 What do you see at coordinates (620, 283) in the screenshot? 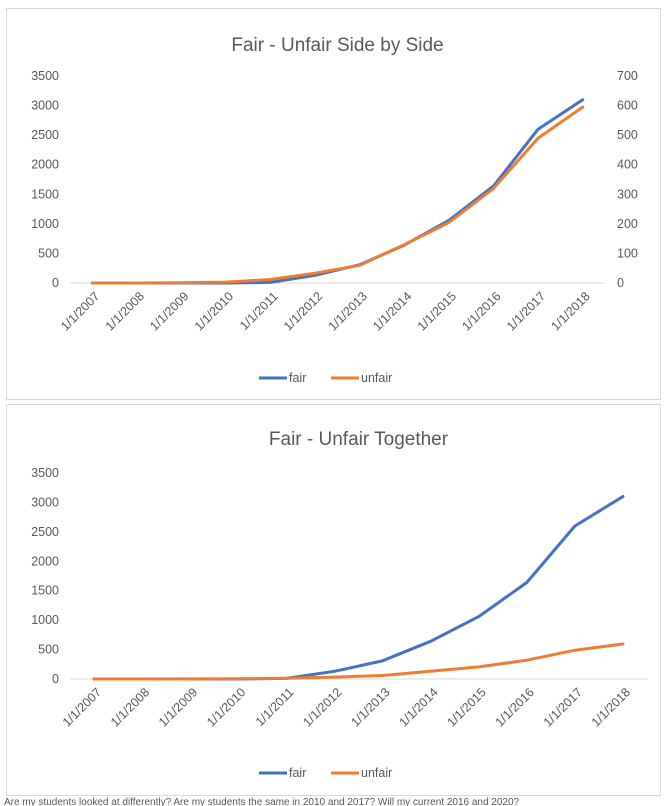
I see `y2-tick-label: 0` at bounding box center [620, 283].